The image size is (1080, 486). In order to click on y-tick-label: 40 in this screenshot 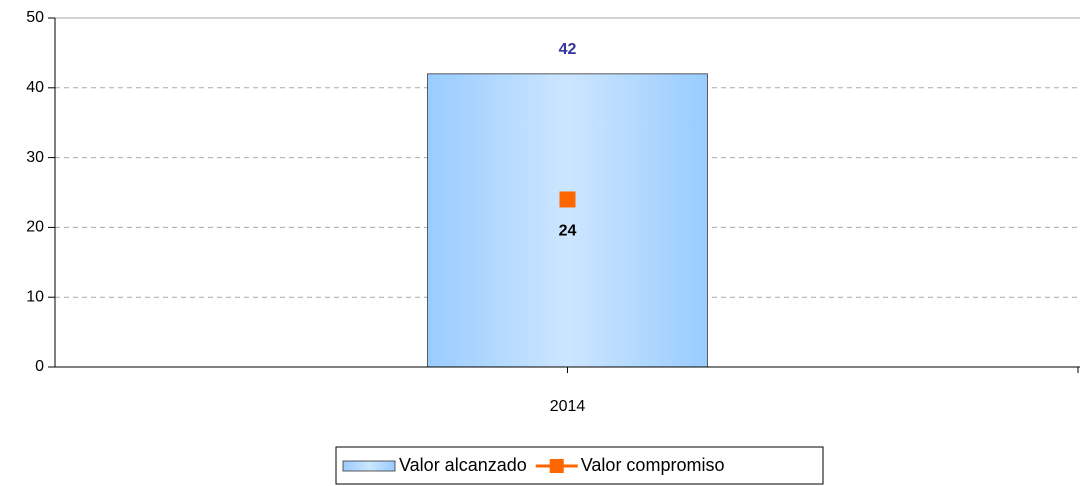, I will do `click(35, 87)`.